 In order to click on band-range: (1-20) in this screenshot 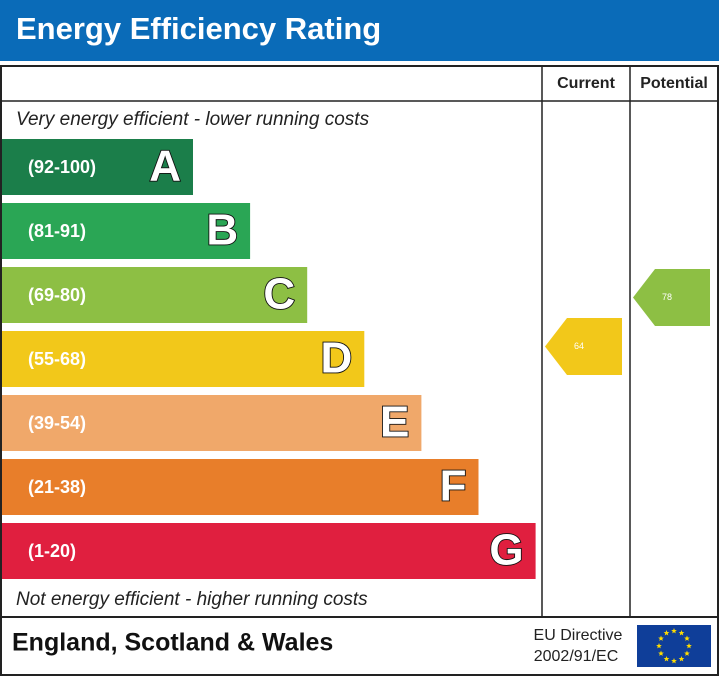, I will do `click(52, 551)`.